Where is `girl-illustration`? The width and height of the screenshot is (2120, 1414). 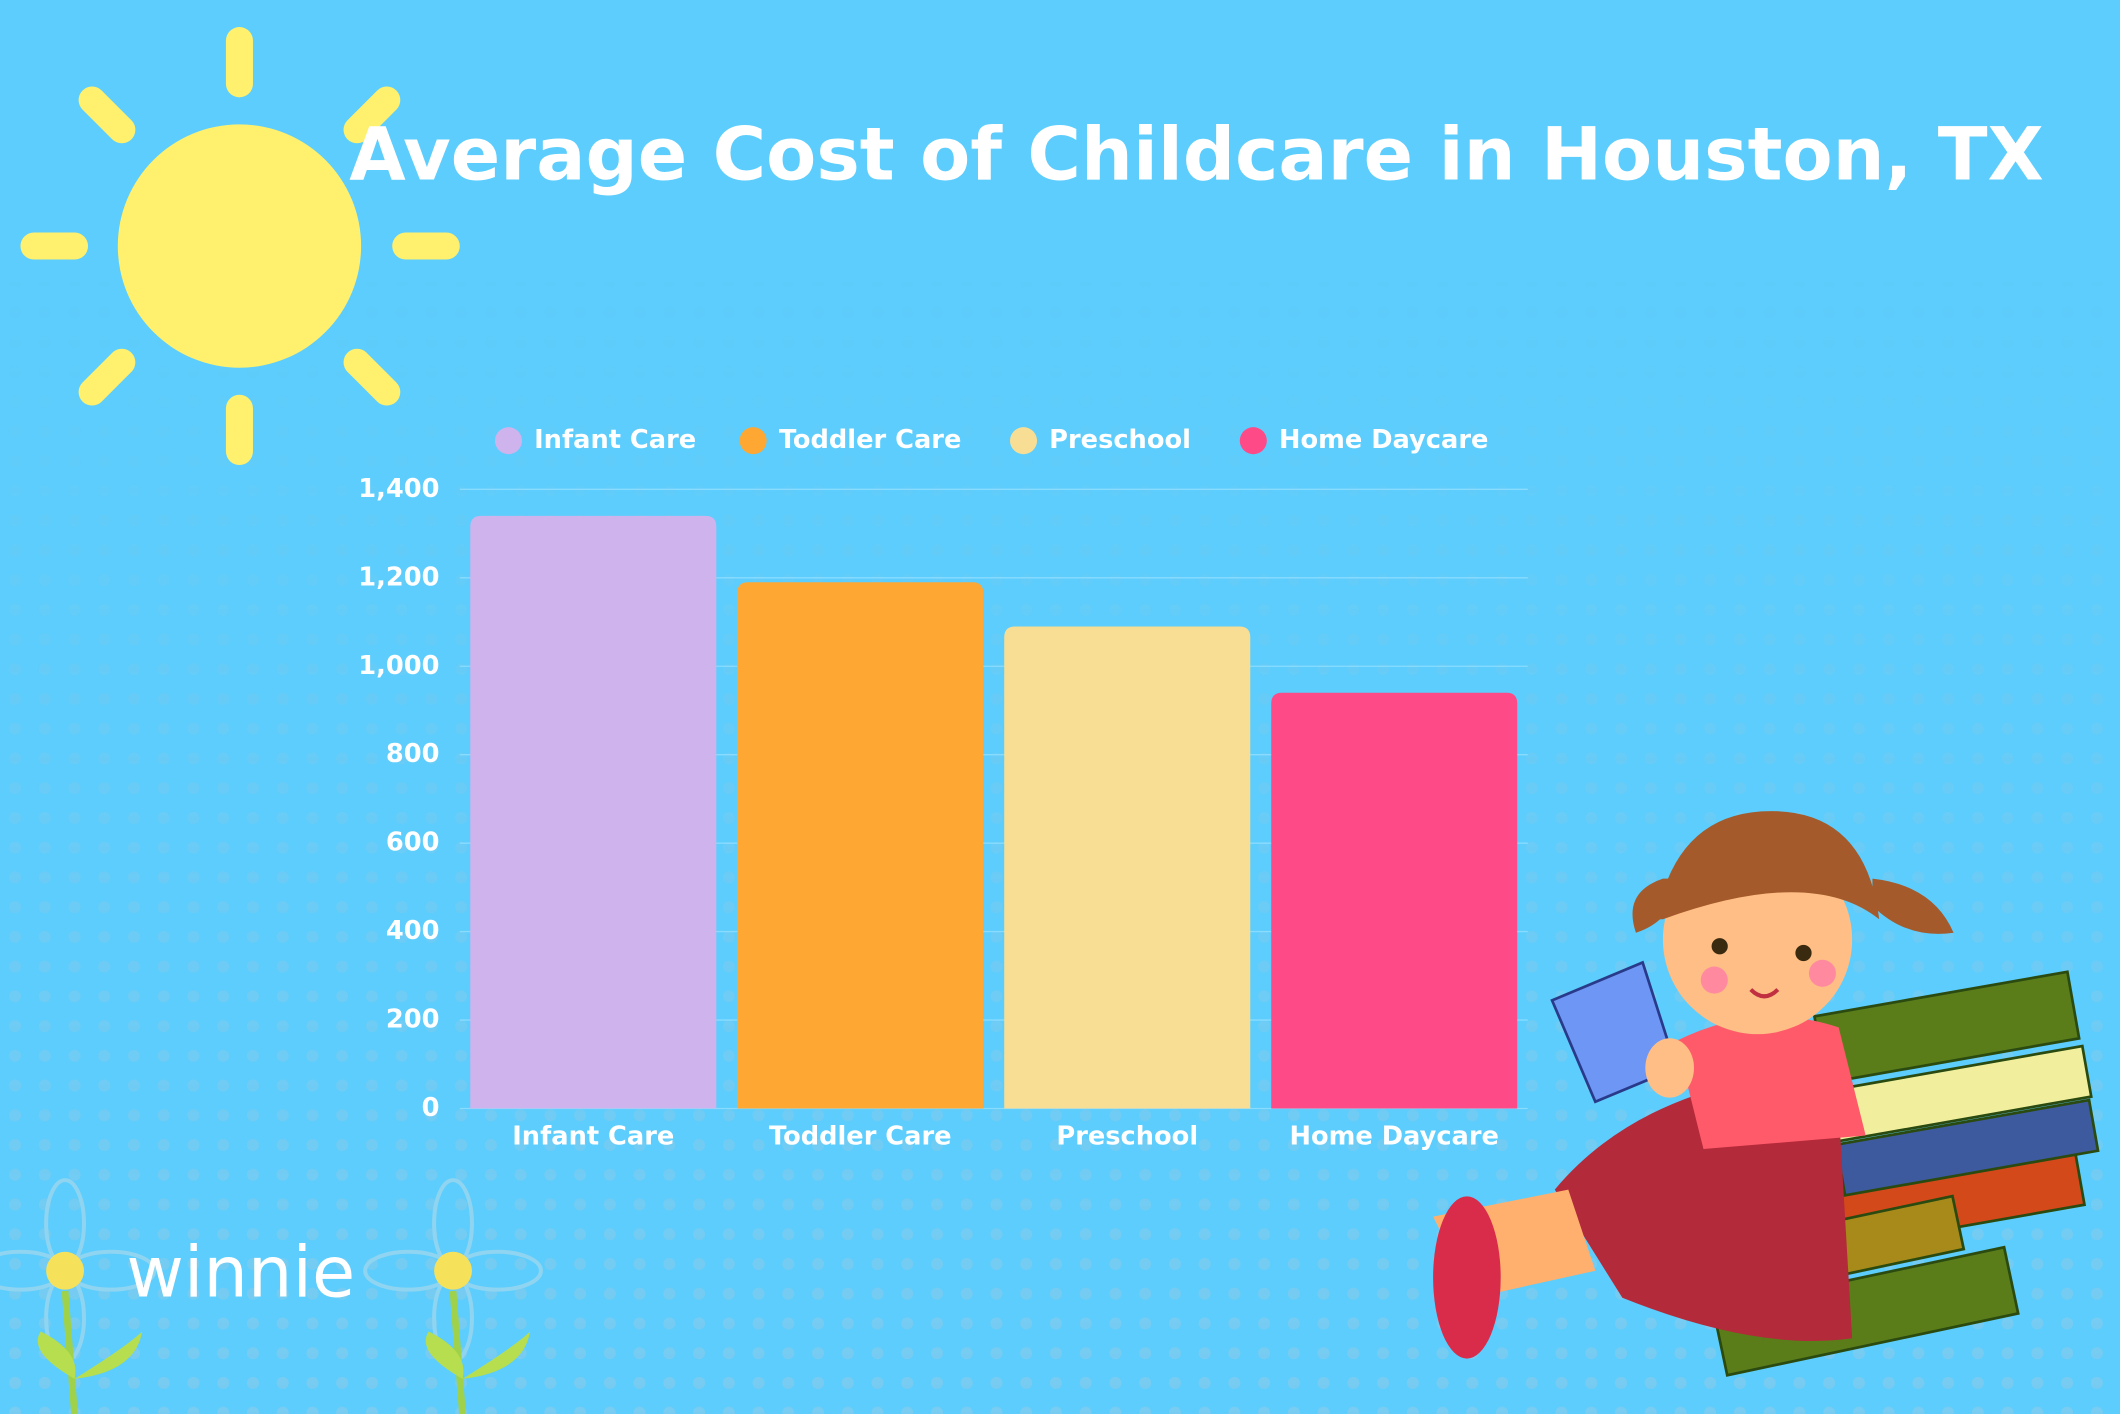 girl-illustration is located at coordinates (1766, 1094).